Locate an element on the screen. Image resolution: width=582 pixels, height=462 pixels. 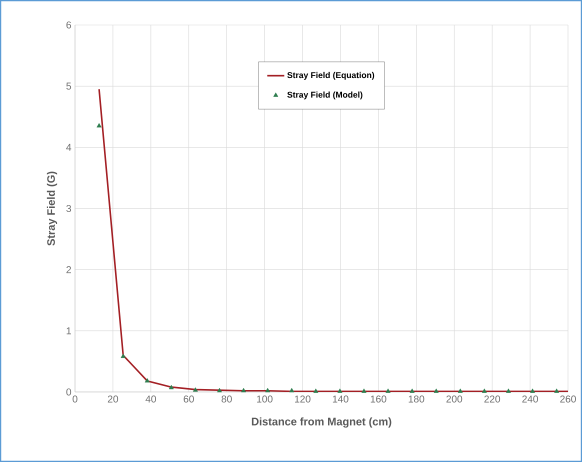
y-tick-label: 6 is located at coordinates (69, 25).